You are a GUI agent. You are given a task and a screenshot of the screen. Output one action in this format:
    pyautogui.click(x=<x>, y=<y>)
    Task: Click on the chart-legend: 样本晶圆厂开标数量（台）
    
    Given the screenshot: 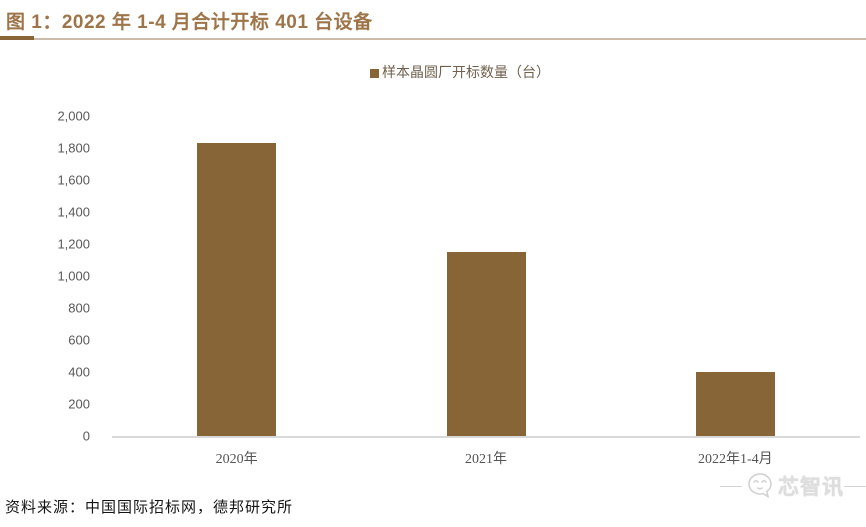 What is the action you would take?
    pyautogui.click(x=460, y=72)
    